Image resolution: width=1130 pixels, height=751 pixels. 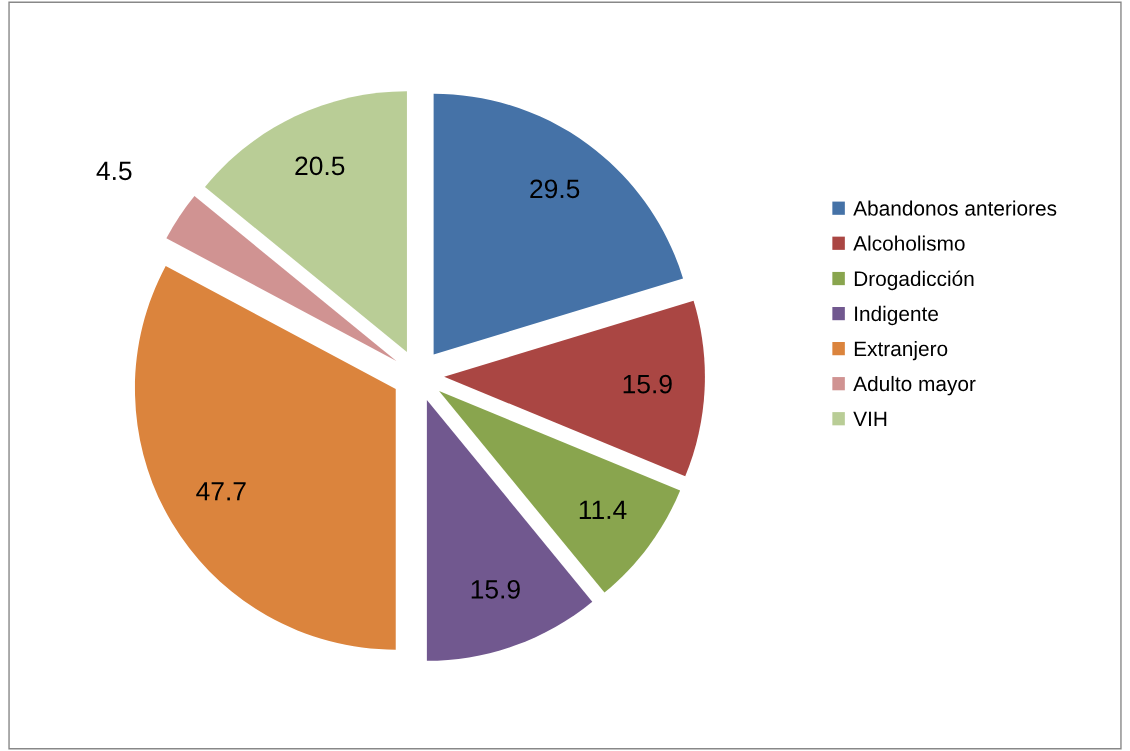 I want to click on legend-label: Indigente, so click(x=896, y=315).